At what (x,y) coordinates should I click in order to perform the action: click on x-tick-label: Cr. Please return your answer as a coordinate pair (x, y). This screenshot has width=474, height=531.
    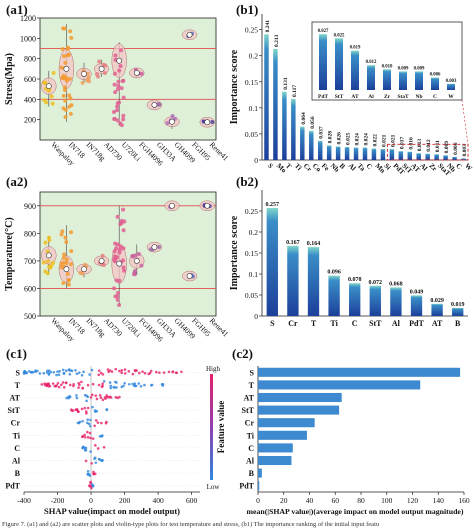
    Looking at the image, I should click on (307, 167).